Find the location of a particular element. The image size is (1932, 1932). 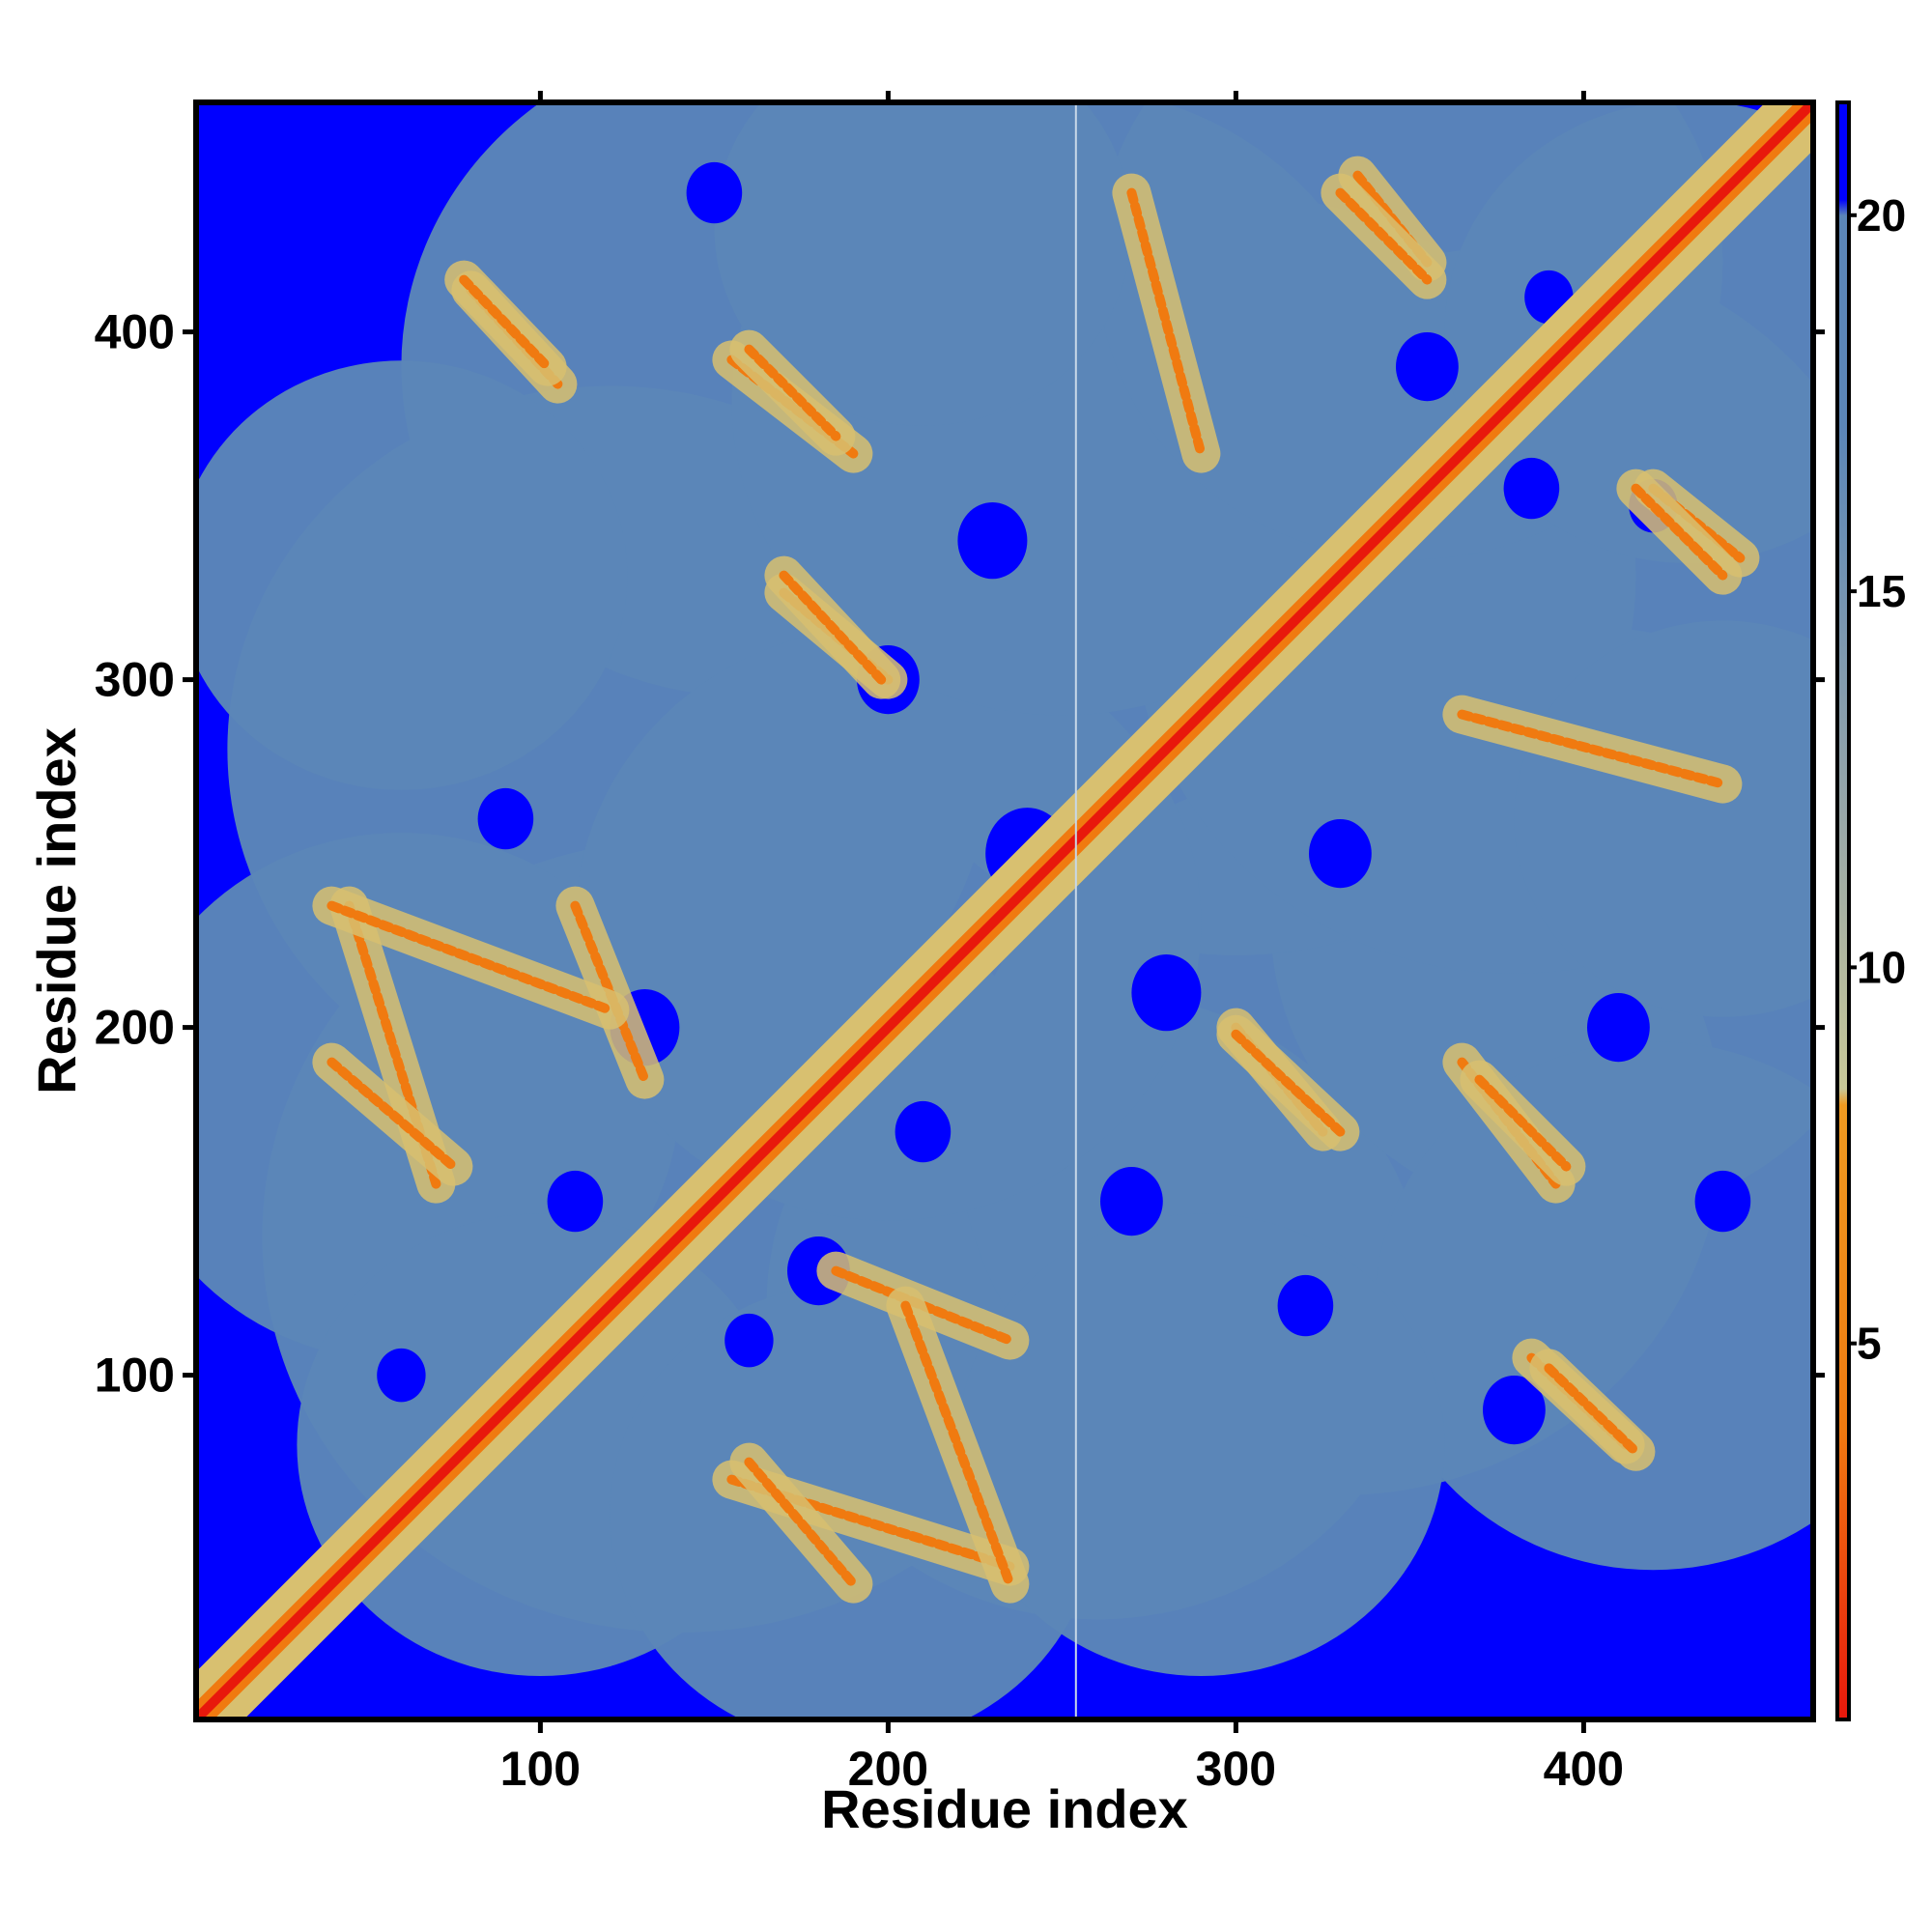

y-tick-label: 400 is located at coordinates (135, 332).